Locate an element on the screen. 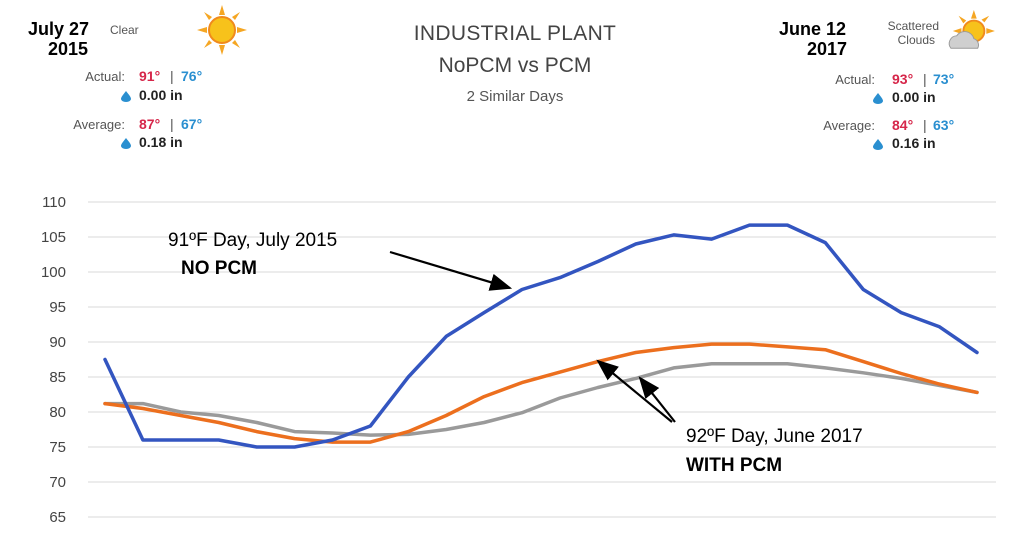 This screenshot has width=1024, height=548. chart-title-line3: 2 Similar Days is located at coordinates (515, 96).